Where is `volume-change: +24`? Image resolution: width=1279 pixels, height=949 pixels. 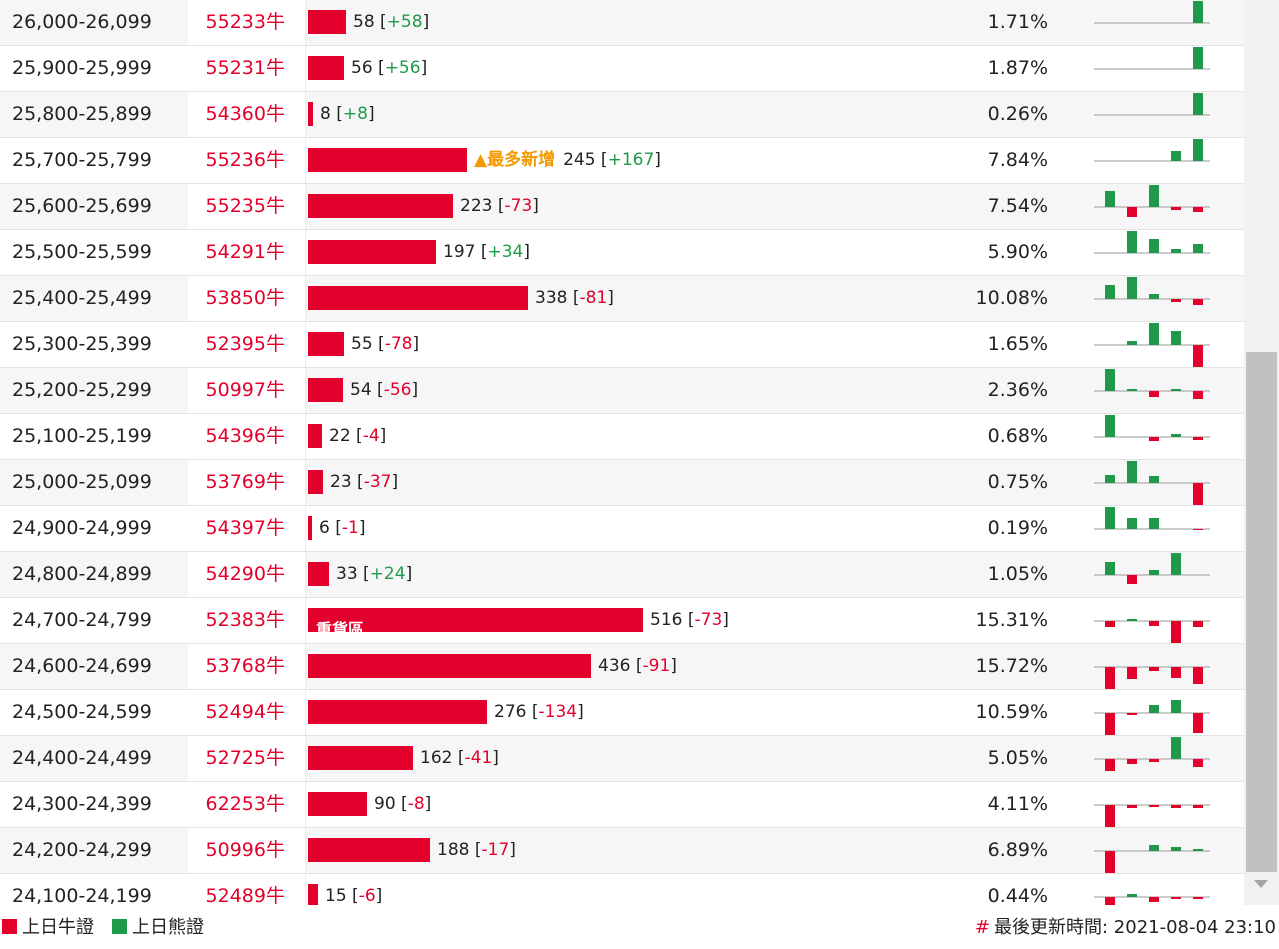 volume-change: +24 is located at coordinates (387, 574).